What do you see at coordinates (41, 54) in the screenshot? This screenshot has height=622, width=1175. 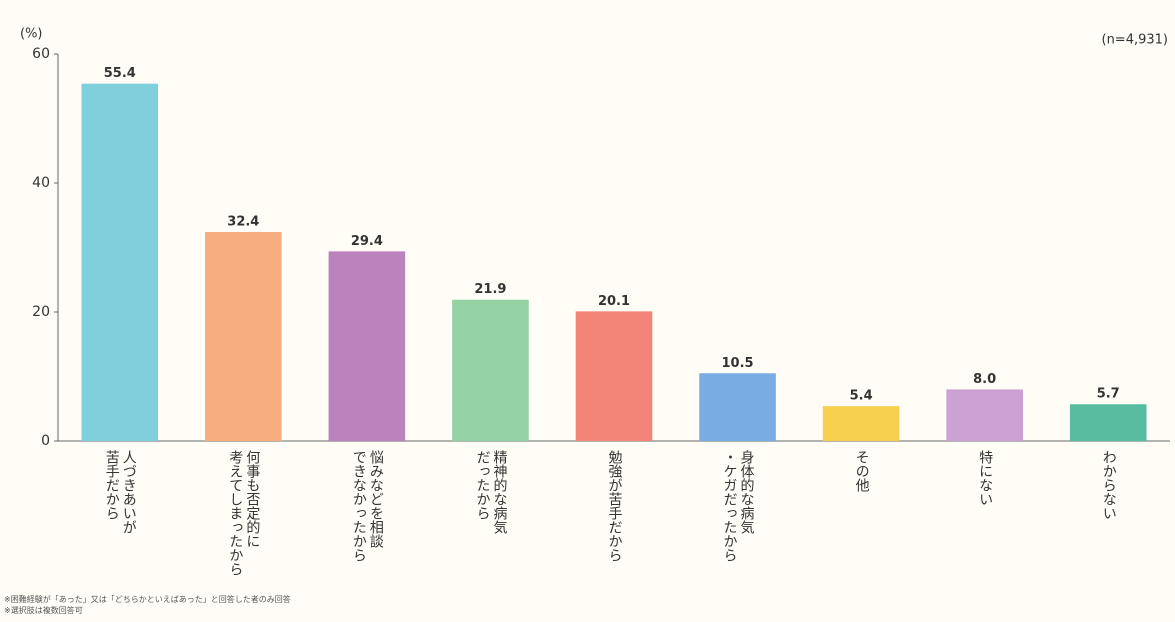 I see `y-tick-label: 60` at bounding box center [41, 54].